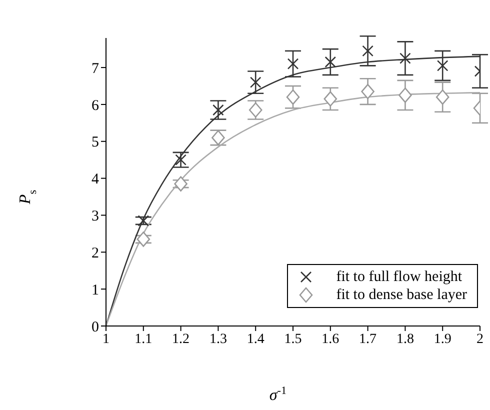 This screenshot has width=490, height=410. I want to click on y-tick-label: 0, so click(95, 327).